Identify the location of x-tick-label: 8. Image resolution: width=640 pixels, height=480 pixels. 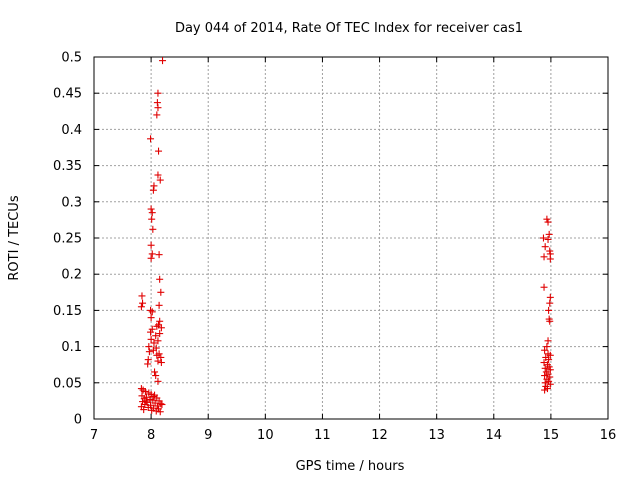
(151, 435).